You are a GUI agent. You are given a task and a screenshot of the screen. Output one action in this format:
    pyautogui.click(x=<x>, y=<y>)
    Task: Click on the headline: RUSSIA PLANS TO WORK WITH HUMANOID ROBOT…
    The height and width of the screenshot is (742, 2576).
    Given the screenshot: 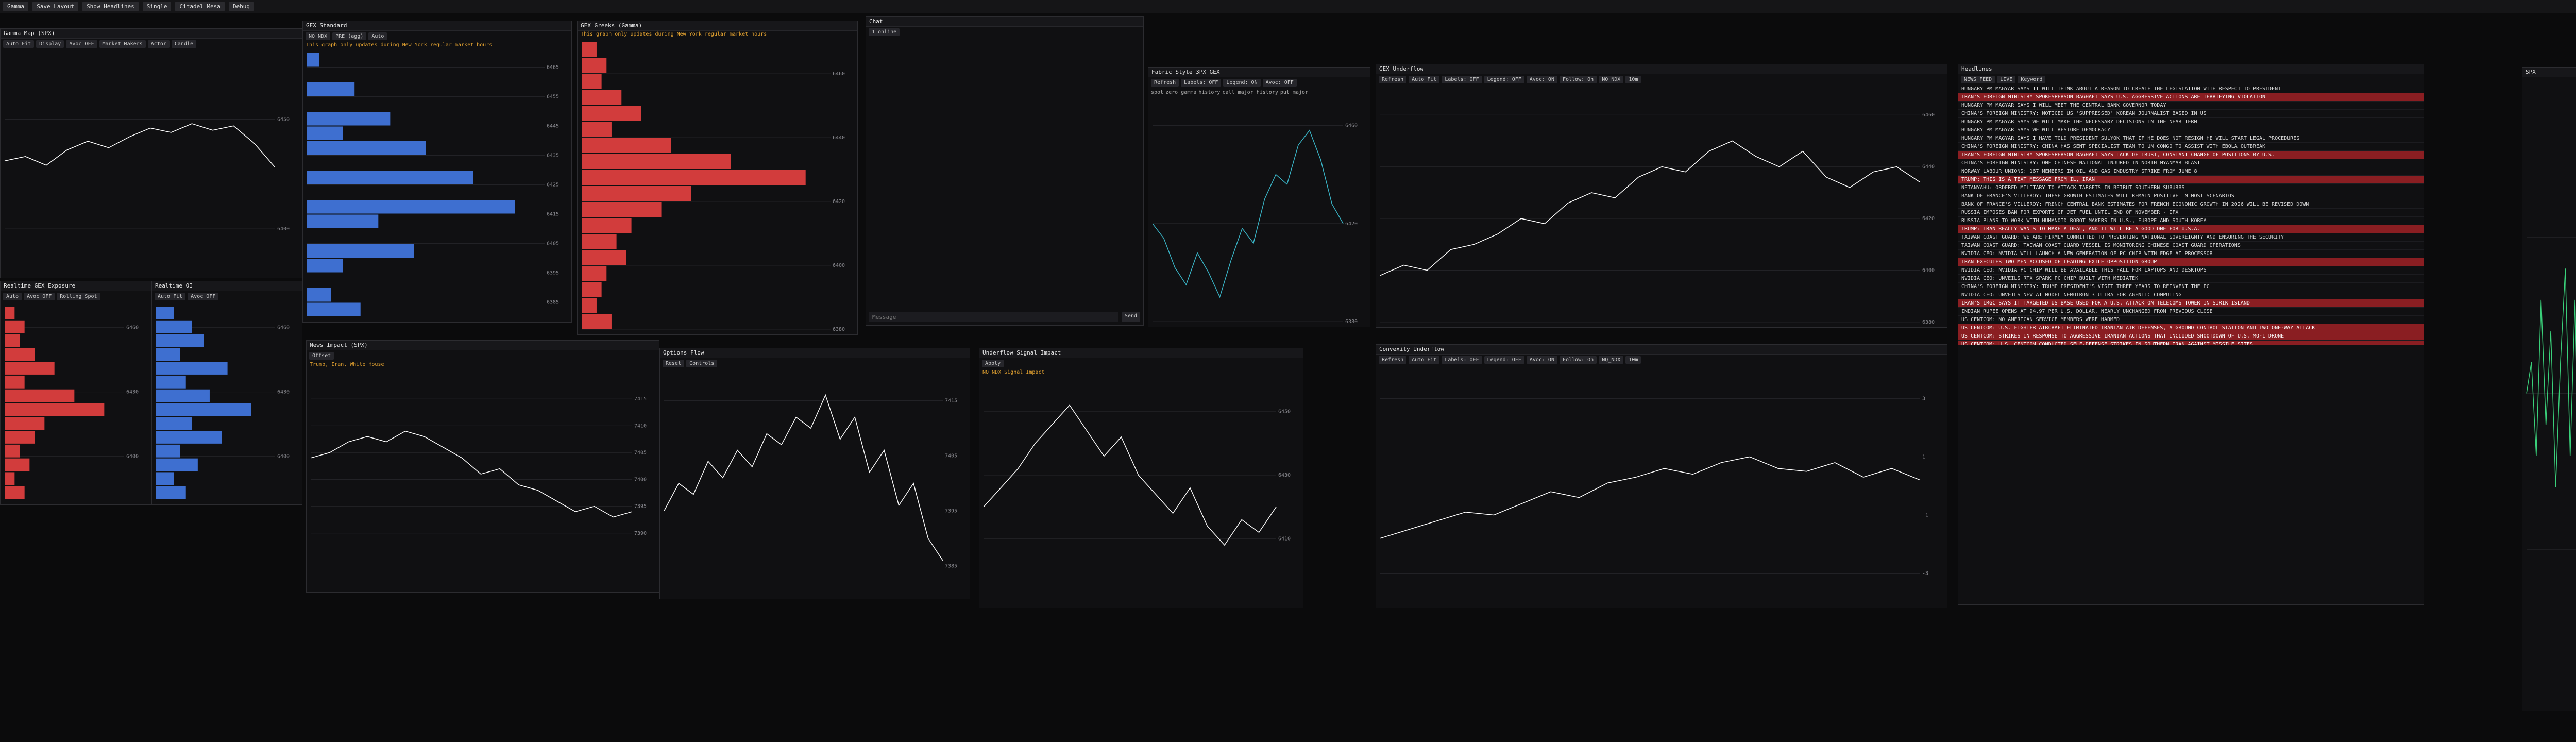 What is the action you would take?
    pyautogui.click(x=2191, y=221)
    